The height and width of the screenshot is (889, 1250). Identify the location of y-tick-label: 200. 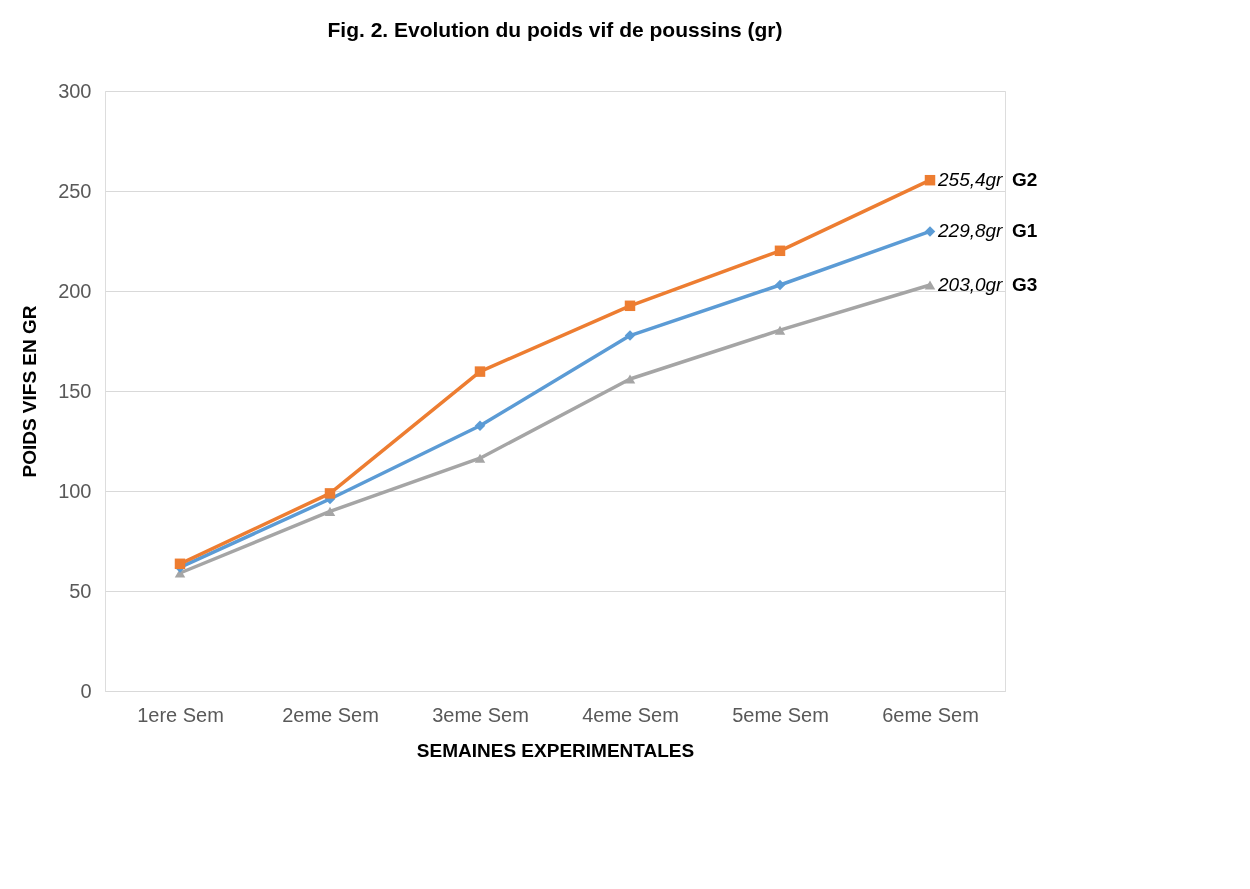
(75, 290).